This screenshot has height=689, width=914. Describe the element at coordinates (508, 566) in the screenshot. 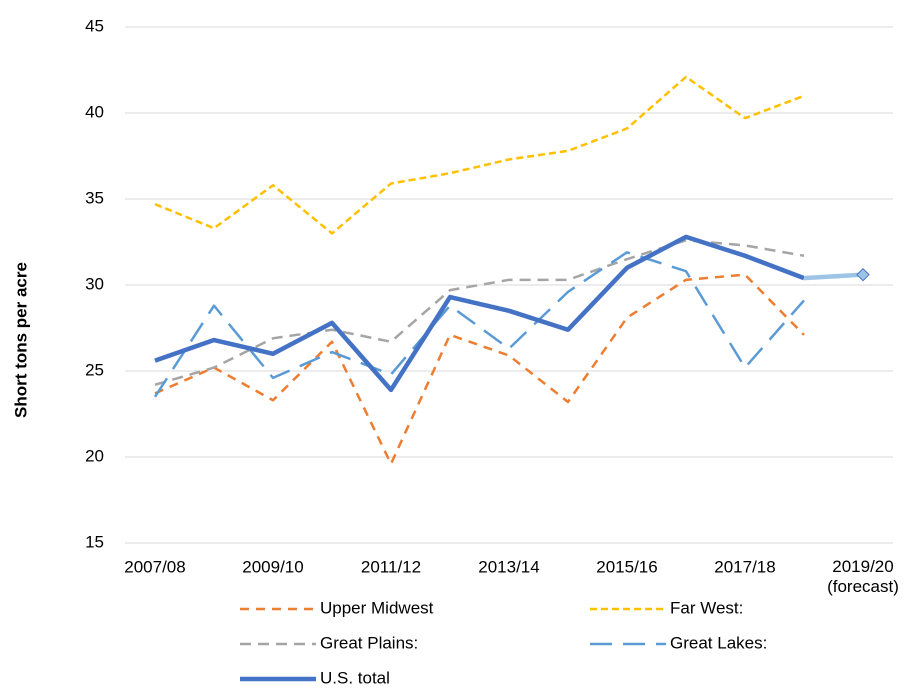

I see `x-tick-label: 2013/14` at that location.